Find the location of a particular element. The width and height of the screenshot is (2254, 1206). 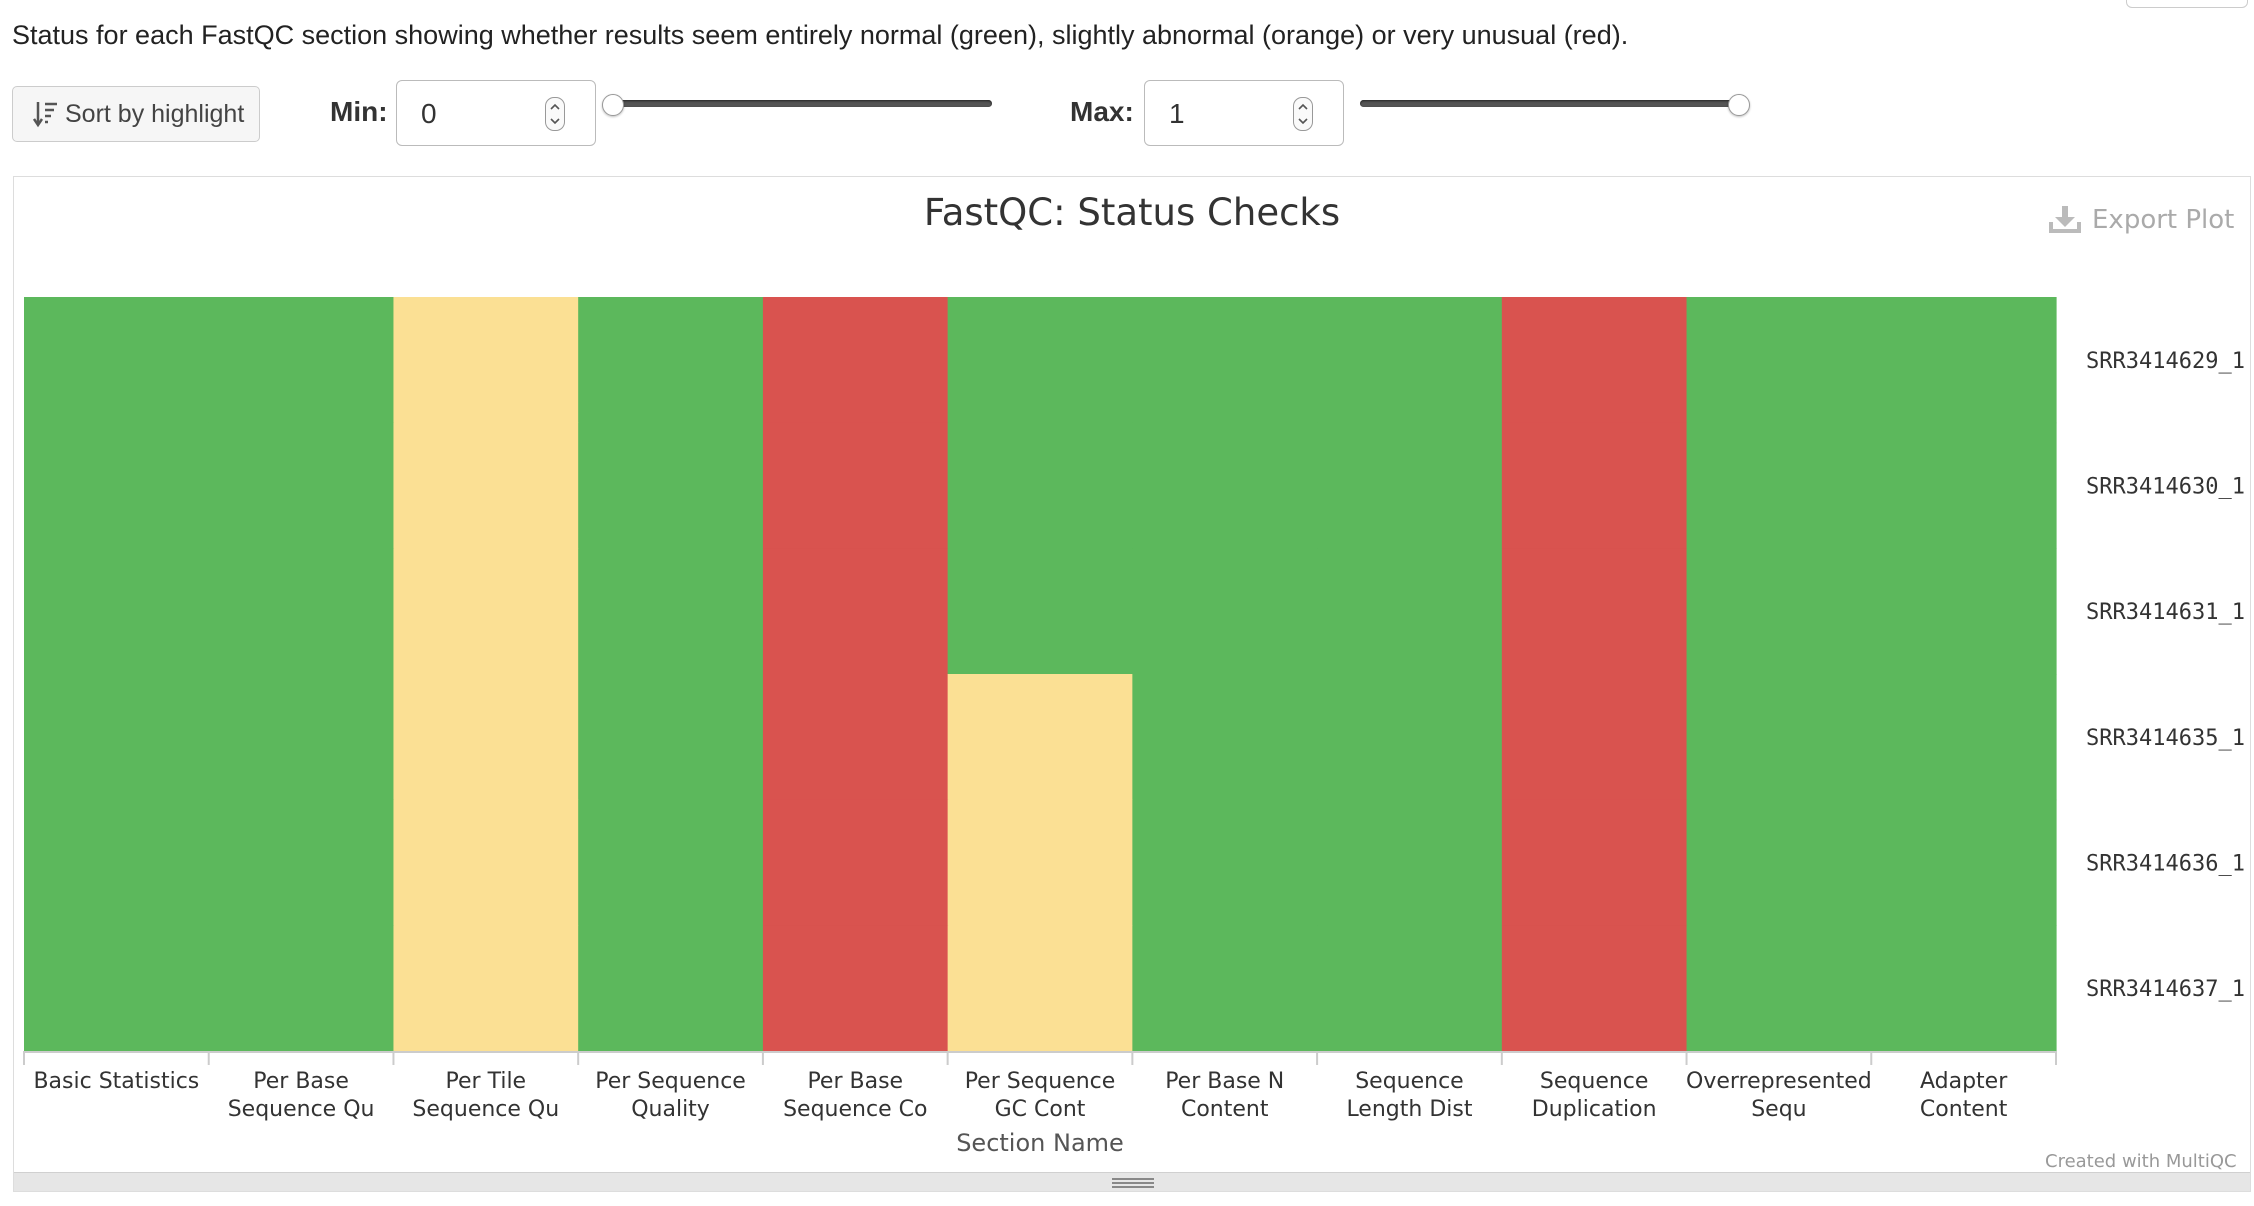

max-value-text: 1 is located at coordinates (1177, 113).